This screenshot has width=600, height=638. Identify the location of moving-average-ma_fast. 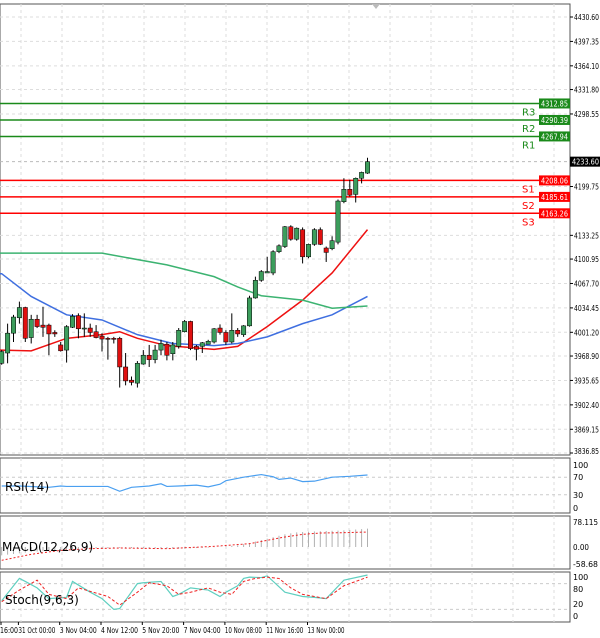
(184, 290).